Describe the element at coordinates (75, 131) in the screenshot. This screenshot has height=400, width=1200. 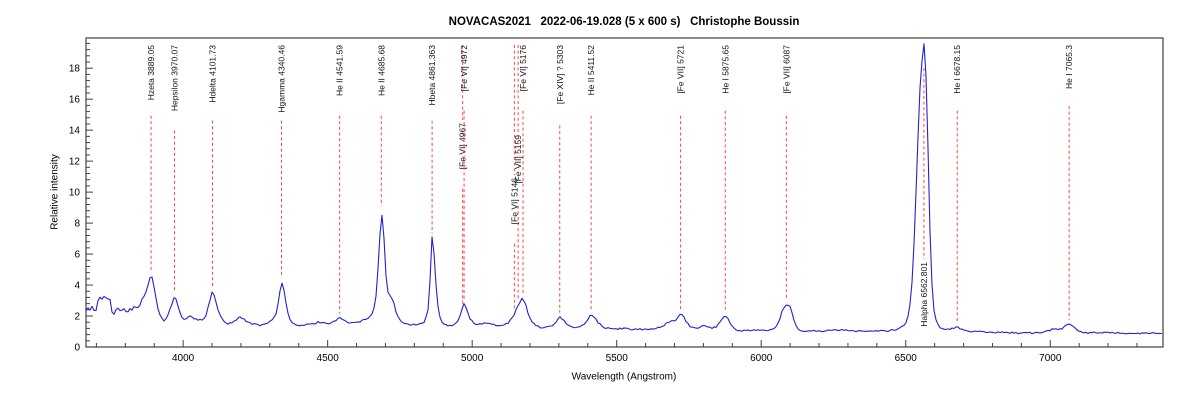
I see `y-tick-label: 14` at that location.